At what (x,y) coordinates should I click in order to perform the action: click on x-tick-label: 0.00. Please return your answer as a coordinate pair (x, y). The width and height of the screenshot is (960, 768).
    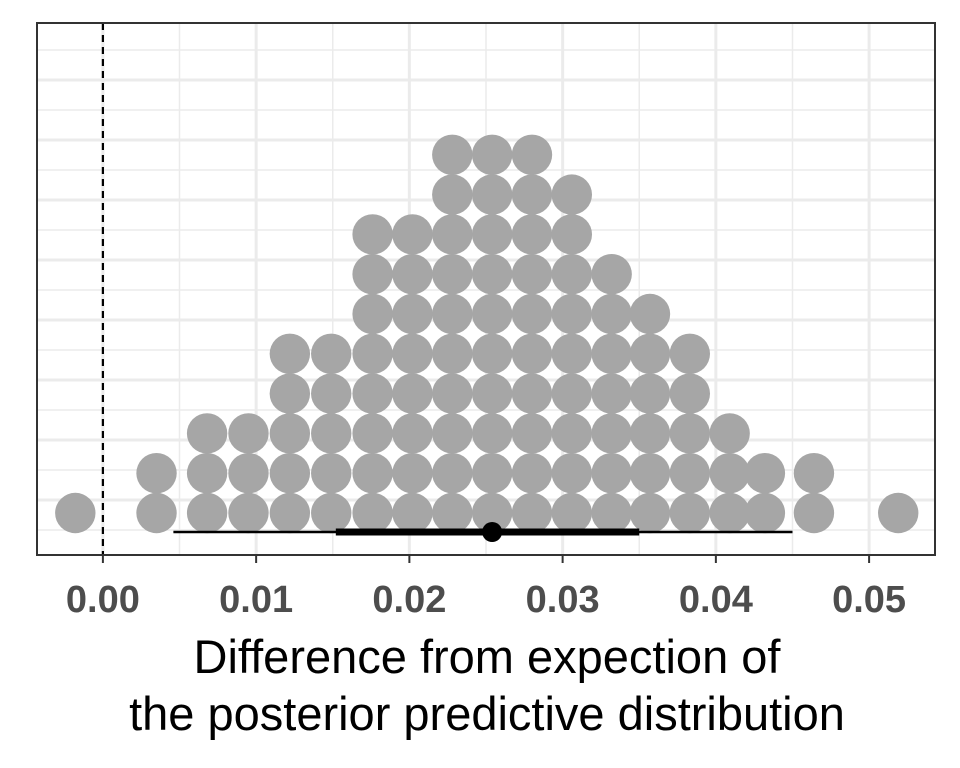
    Looking at the image, I should click on (103, 600).